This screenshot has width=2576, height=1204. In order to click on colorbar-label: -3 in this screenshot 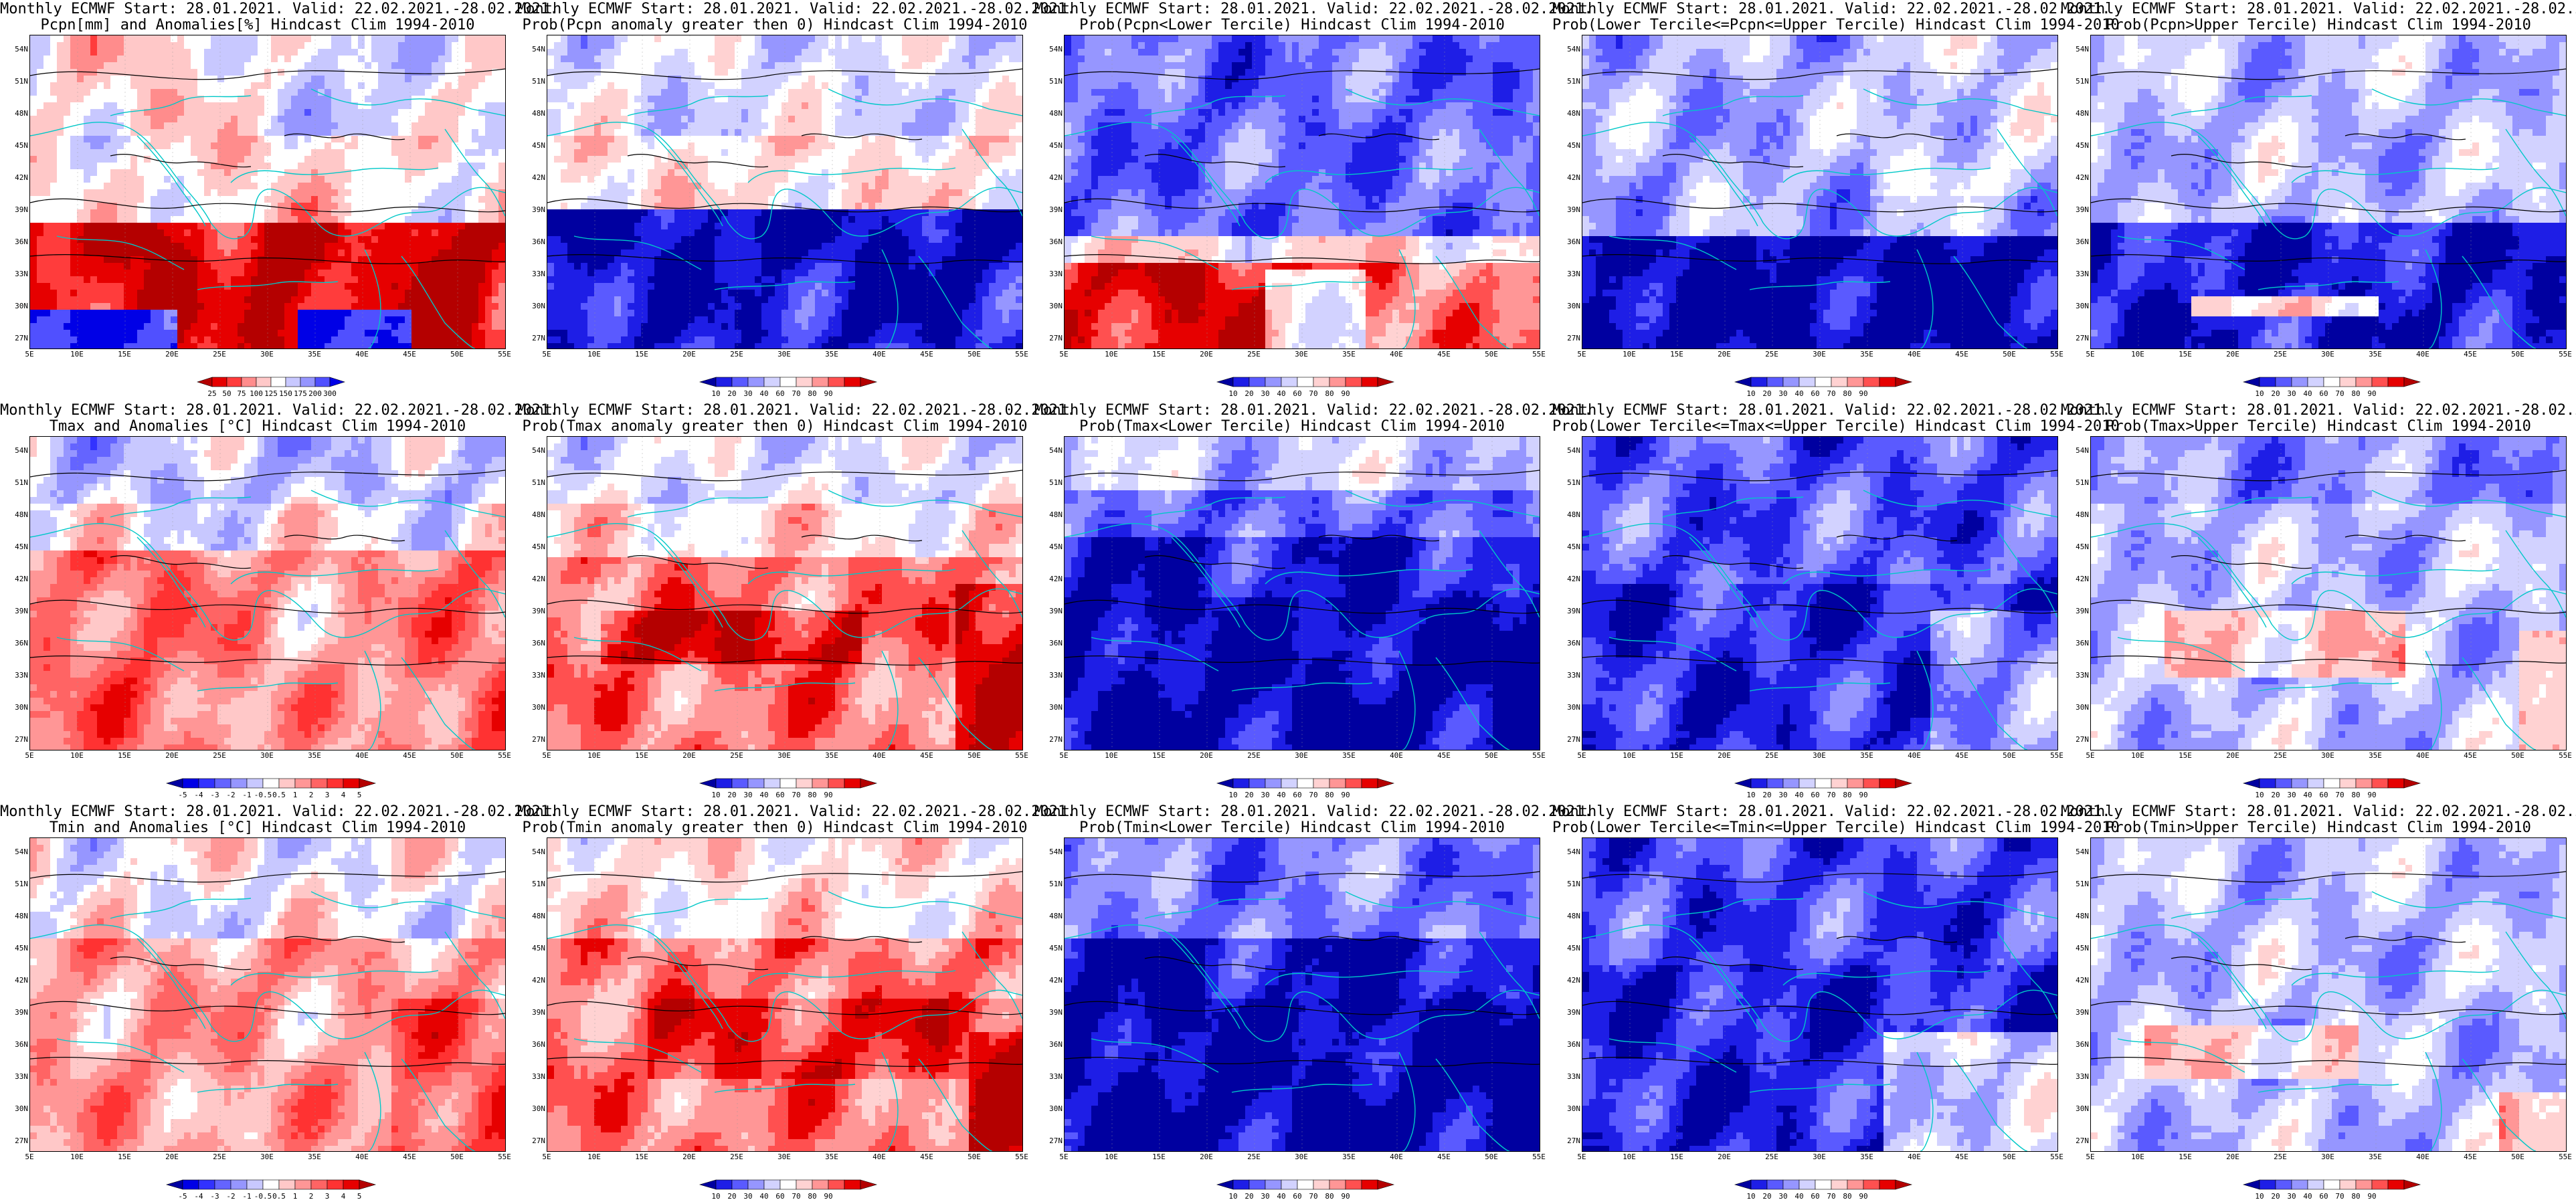, I will do `click(214, 795)`.